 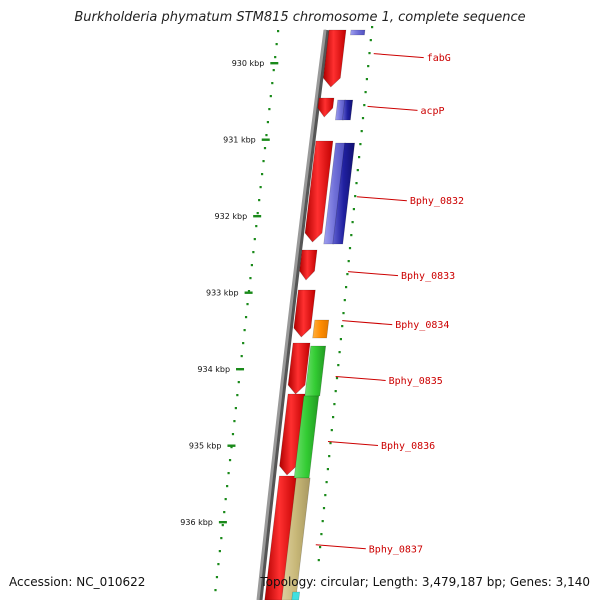 What do you see at coordinates (428, 276) in the screenshot?
I see `gene-label: Bphy_0833` at bounding box center [428, 276].